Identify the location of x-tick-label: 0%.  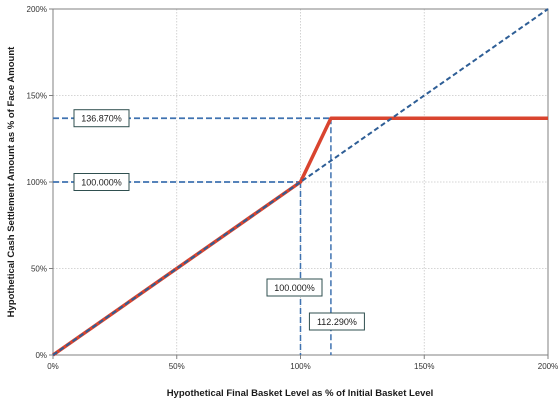
(53, 366).